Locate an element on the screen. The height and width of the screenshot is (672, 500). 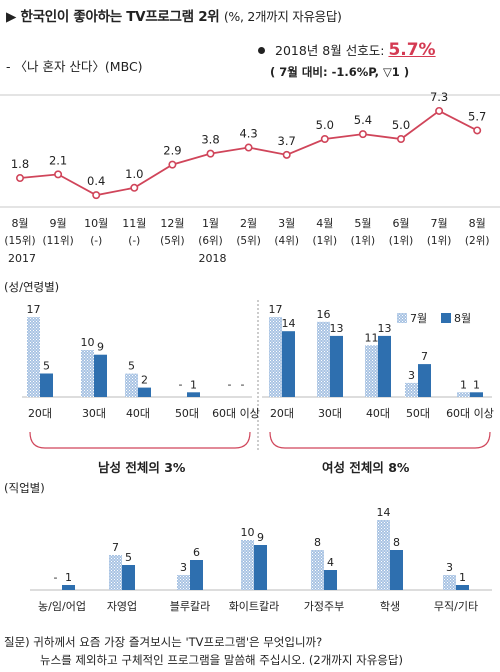
survey-question: 질문) 귀하께서 요즘 가장 즐겨보시는 'TV프로그램'은 무엇입니까? is located at coordinates (163, 642).